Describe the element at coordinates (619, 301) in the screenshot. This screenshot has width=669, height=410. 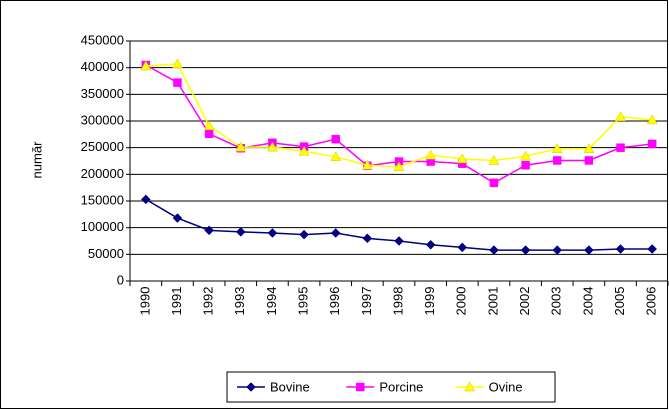
I see `x-tick-label: 2005` at that location.